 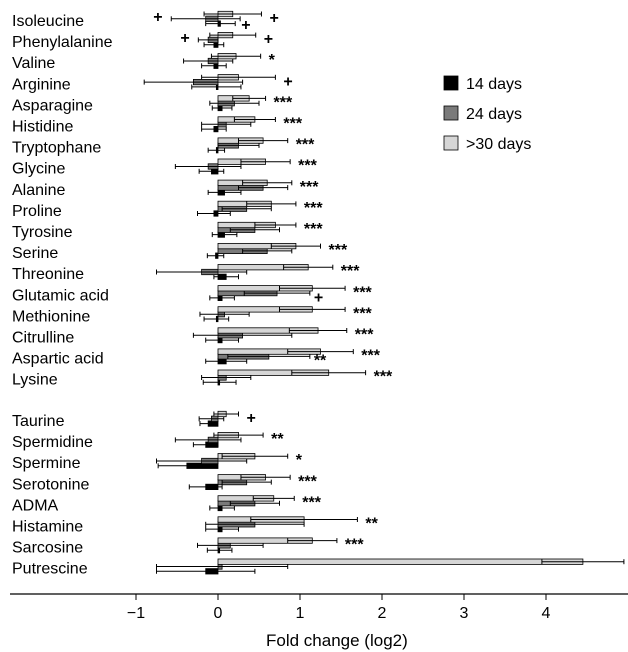 What do you see at coordinates (350, 271) in the screenshot?
I see `sig-label-threonine: ***` at bounding box center [350, 271].